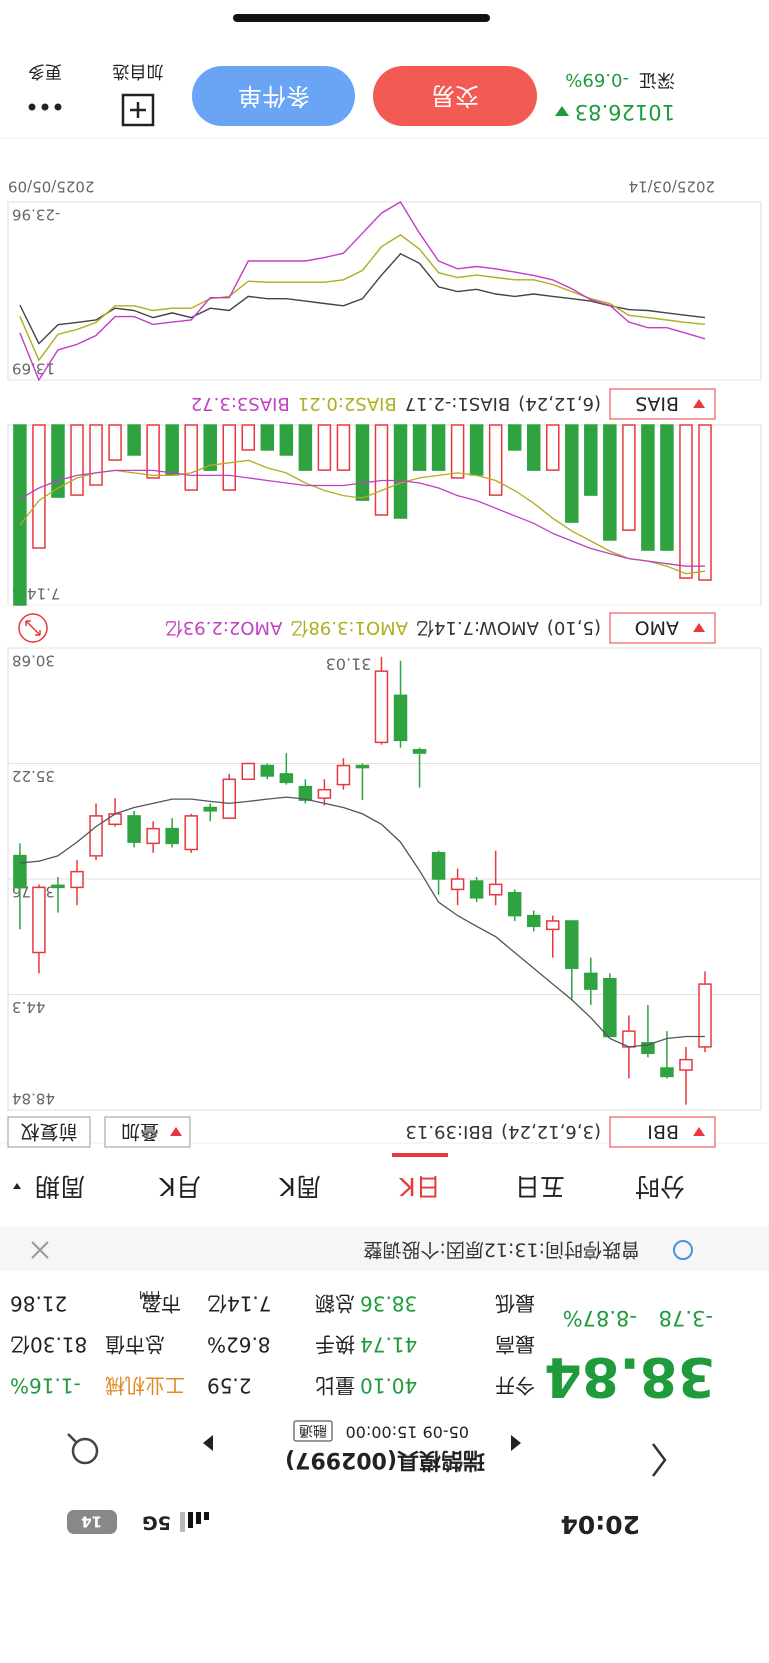 Image resolution: width=769 pixels, height=1663 pixels. Describe the element at coordinates (335, 1345) in the screenshot. I see `field-label: 换手` at that location.